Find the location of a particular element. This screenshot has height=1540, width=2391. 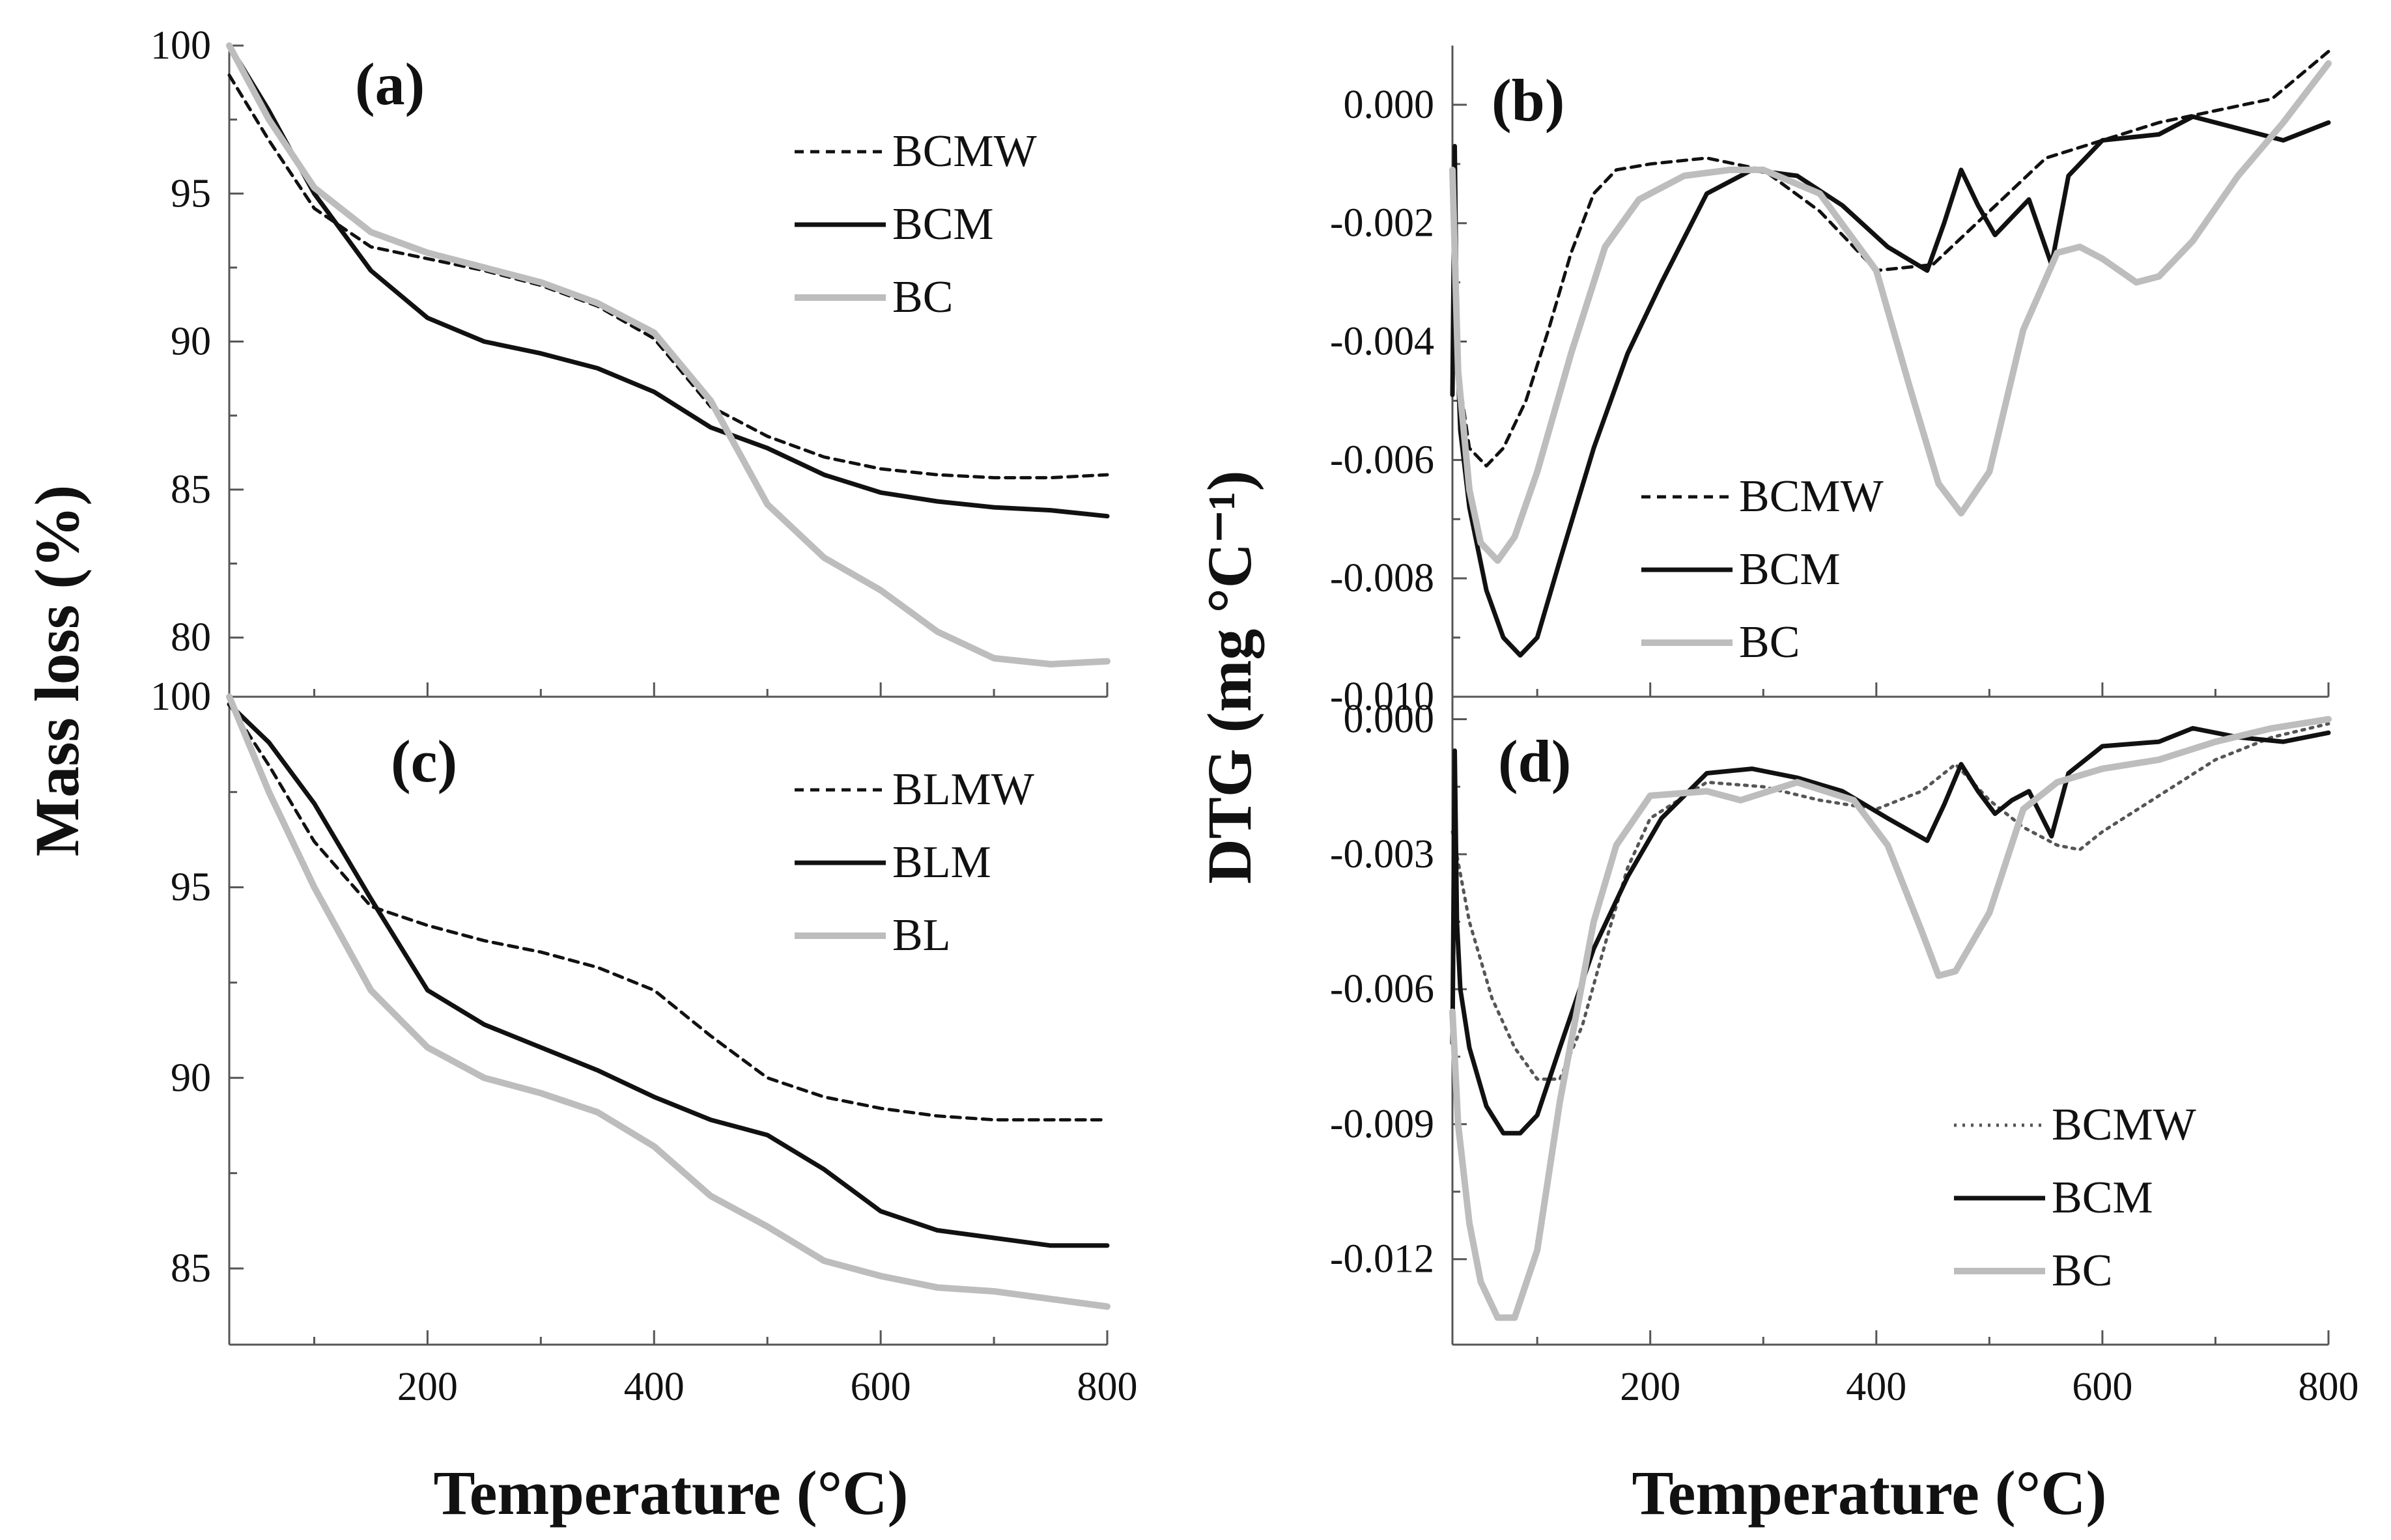

series-line-b-bcm is located at coordinates (1890, 386).